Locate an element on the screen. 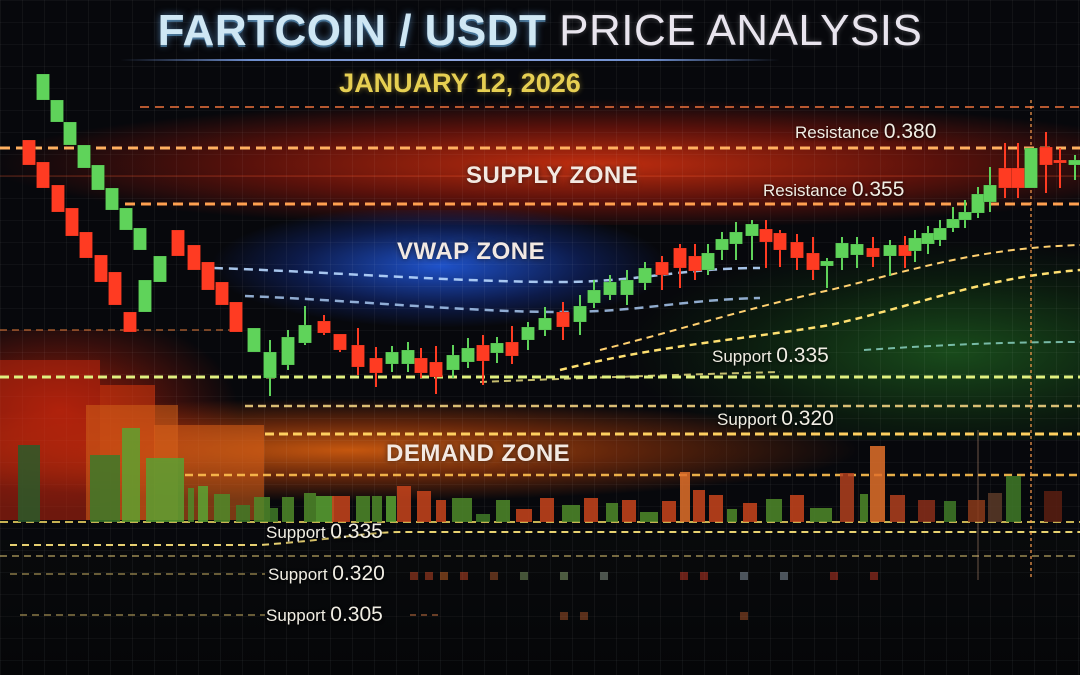  support-0305-bottom-label: Support 0.305 is located at coordinates (324, 614).